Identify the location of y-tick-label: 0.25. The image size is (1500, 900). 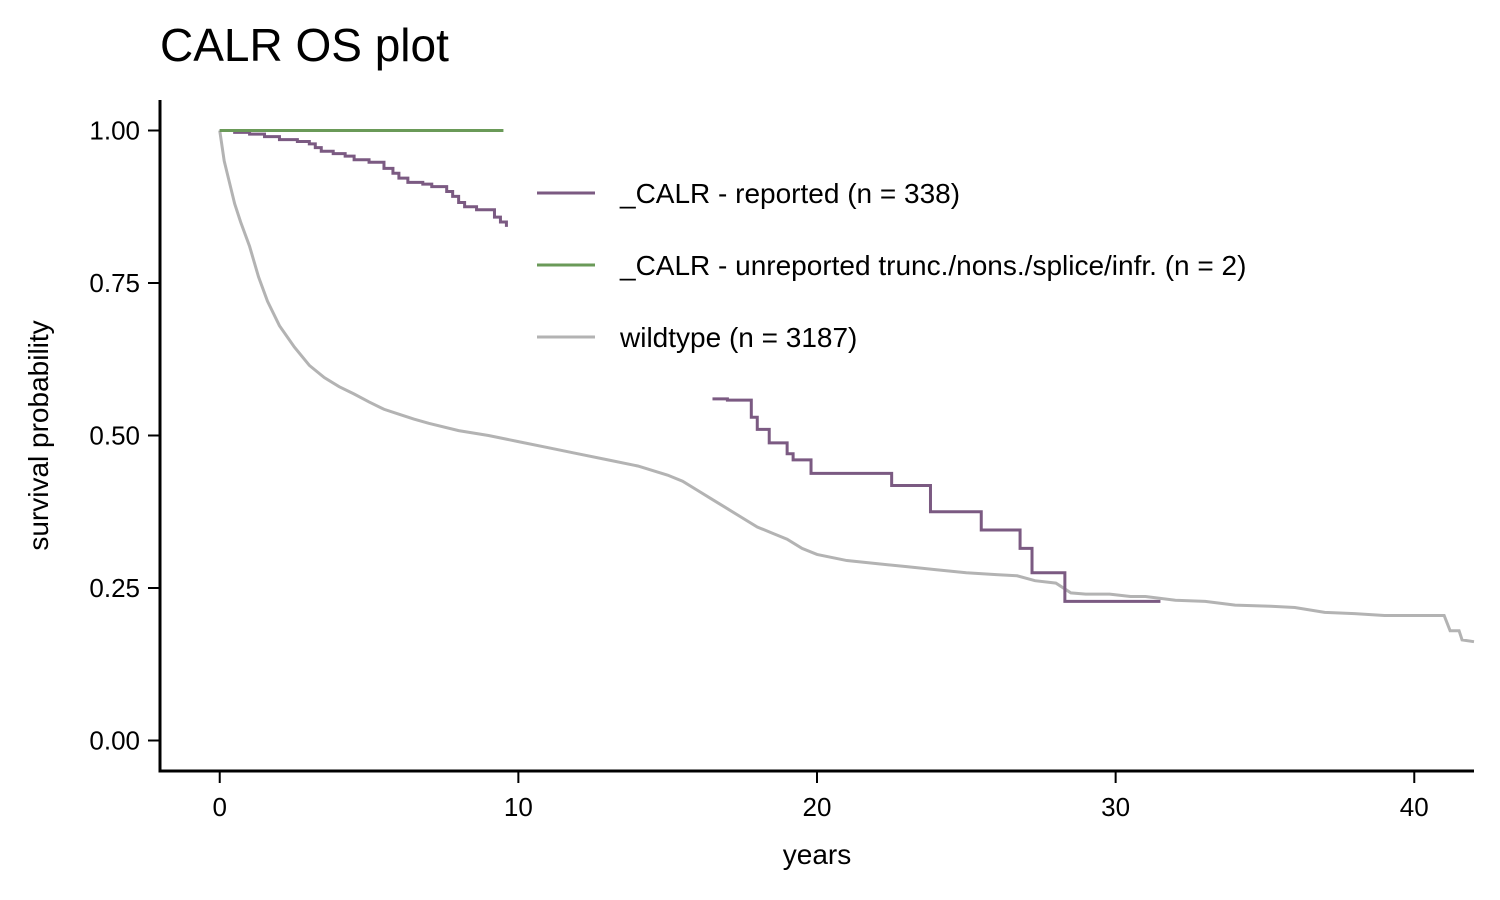
(114, 588).